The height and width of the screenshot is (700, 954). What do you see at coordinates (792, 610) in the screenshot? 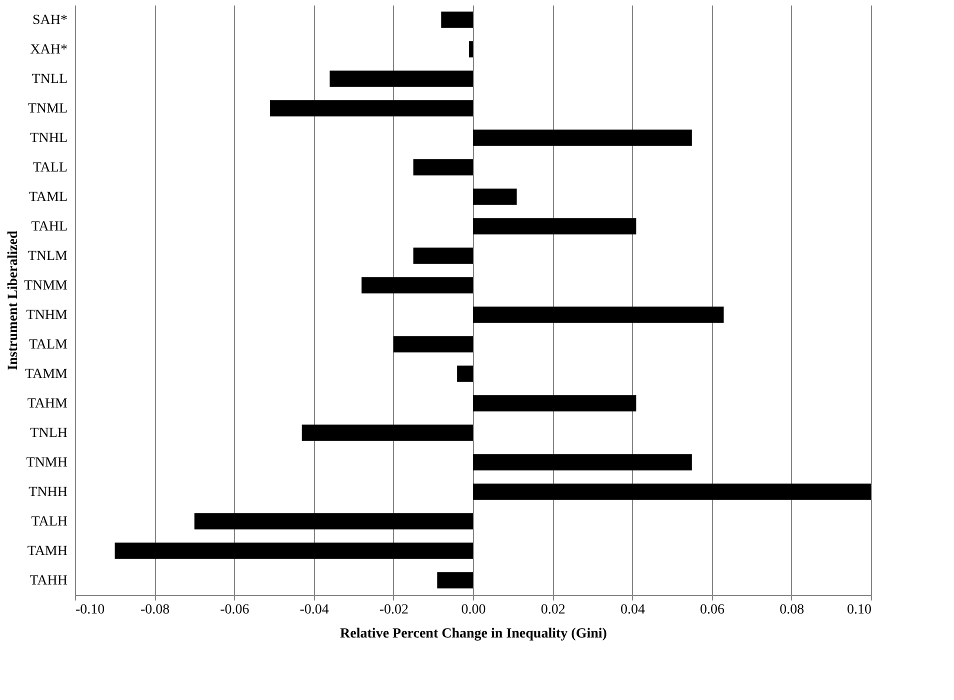
I see `x-tick-label: 0.08` at bounding box center [792, 610].